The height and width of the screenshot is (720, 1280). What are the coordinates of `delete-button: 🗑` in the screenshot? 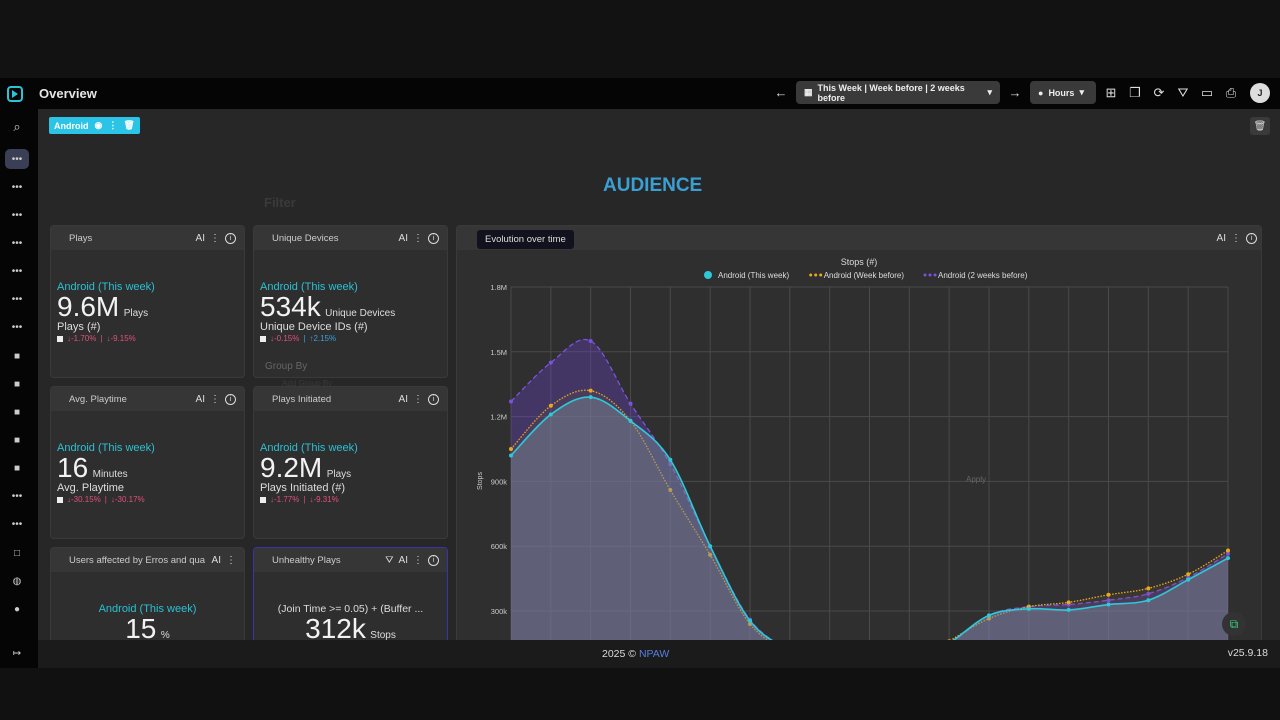 It's located at (1260, 126).